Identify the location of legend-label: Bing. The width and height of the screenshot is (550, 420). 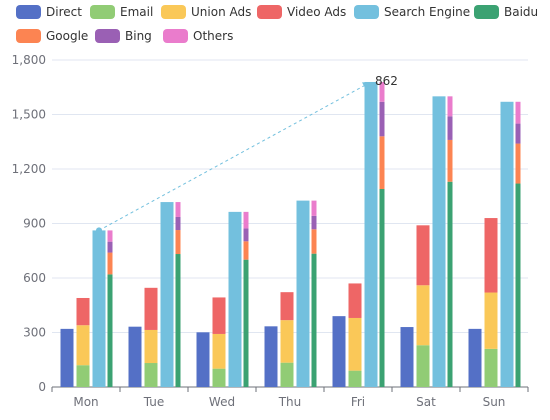
(138, 36).